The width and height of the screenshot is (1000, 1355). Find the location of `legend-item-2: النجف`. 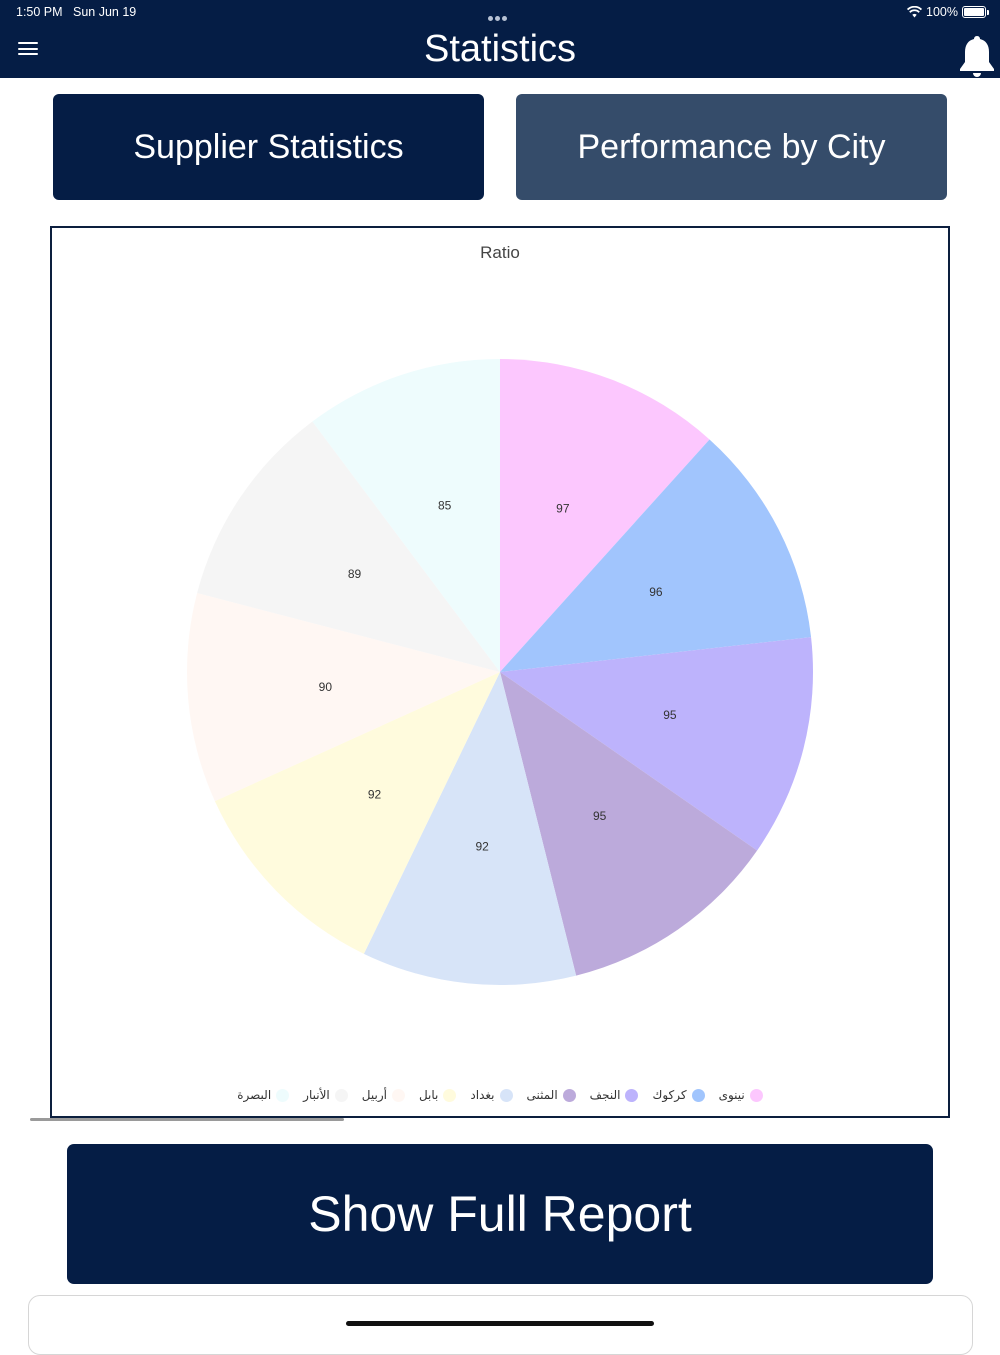

legend-item-2: النجف is located at coordinates (614, 1095).